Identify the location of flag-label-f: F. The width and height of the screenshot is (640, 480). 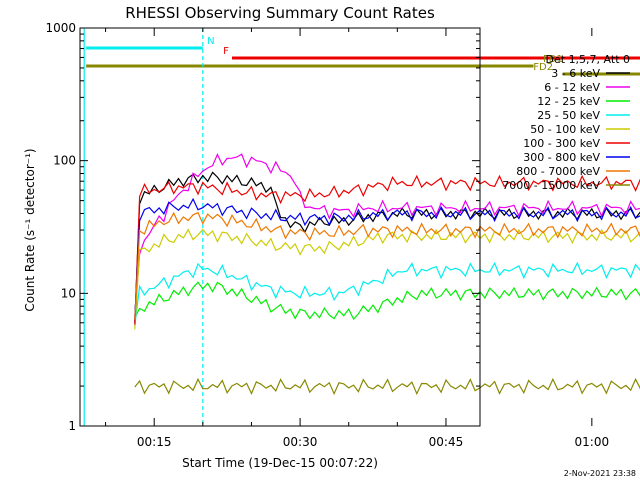
(226, 51).